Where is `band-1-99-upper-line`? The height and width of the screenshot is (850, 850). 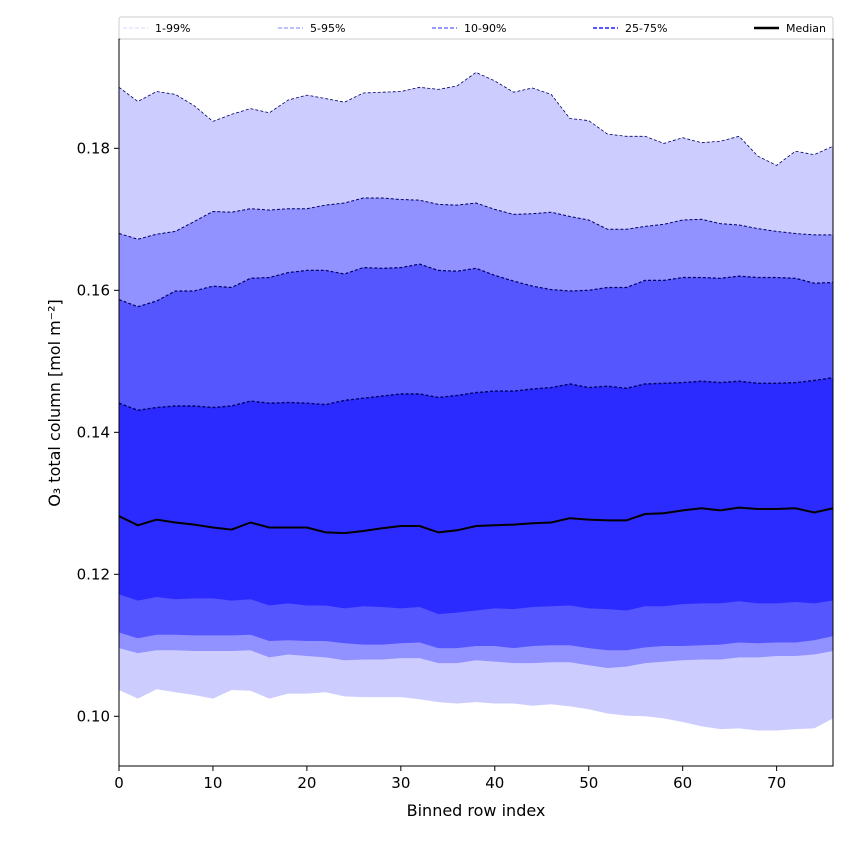 band-1-99-upper-line is located at coordinates (476, 118).